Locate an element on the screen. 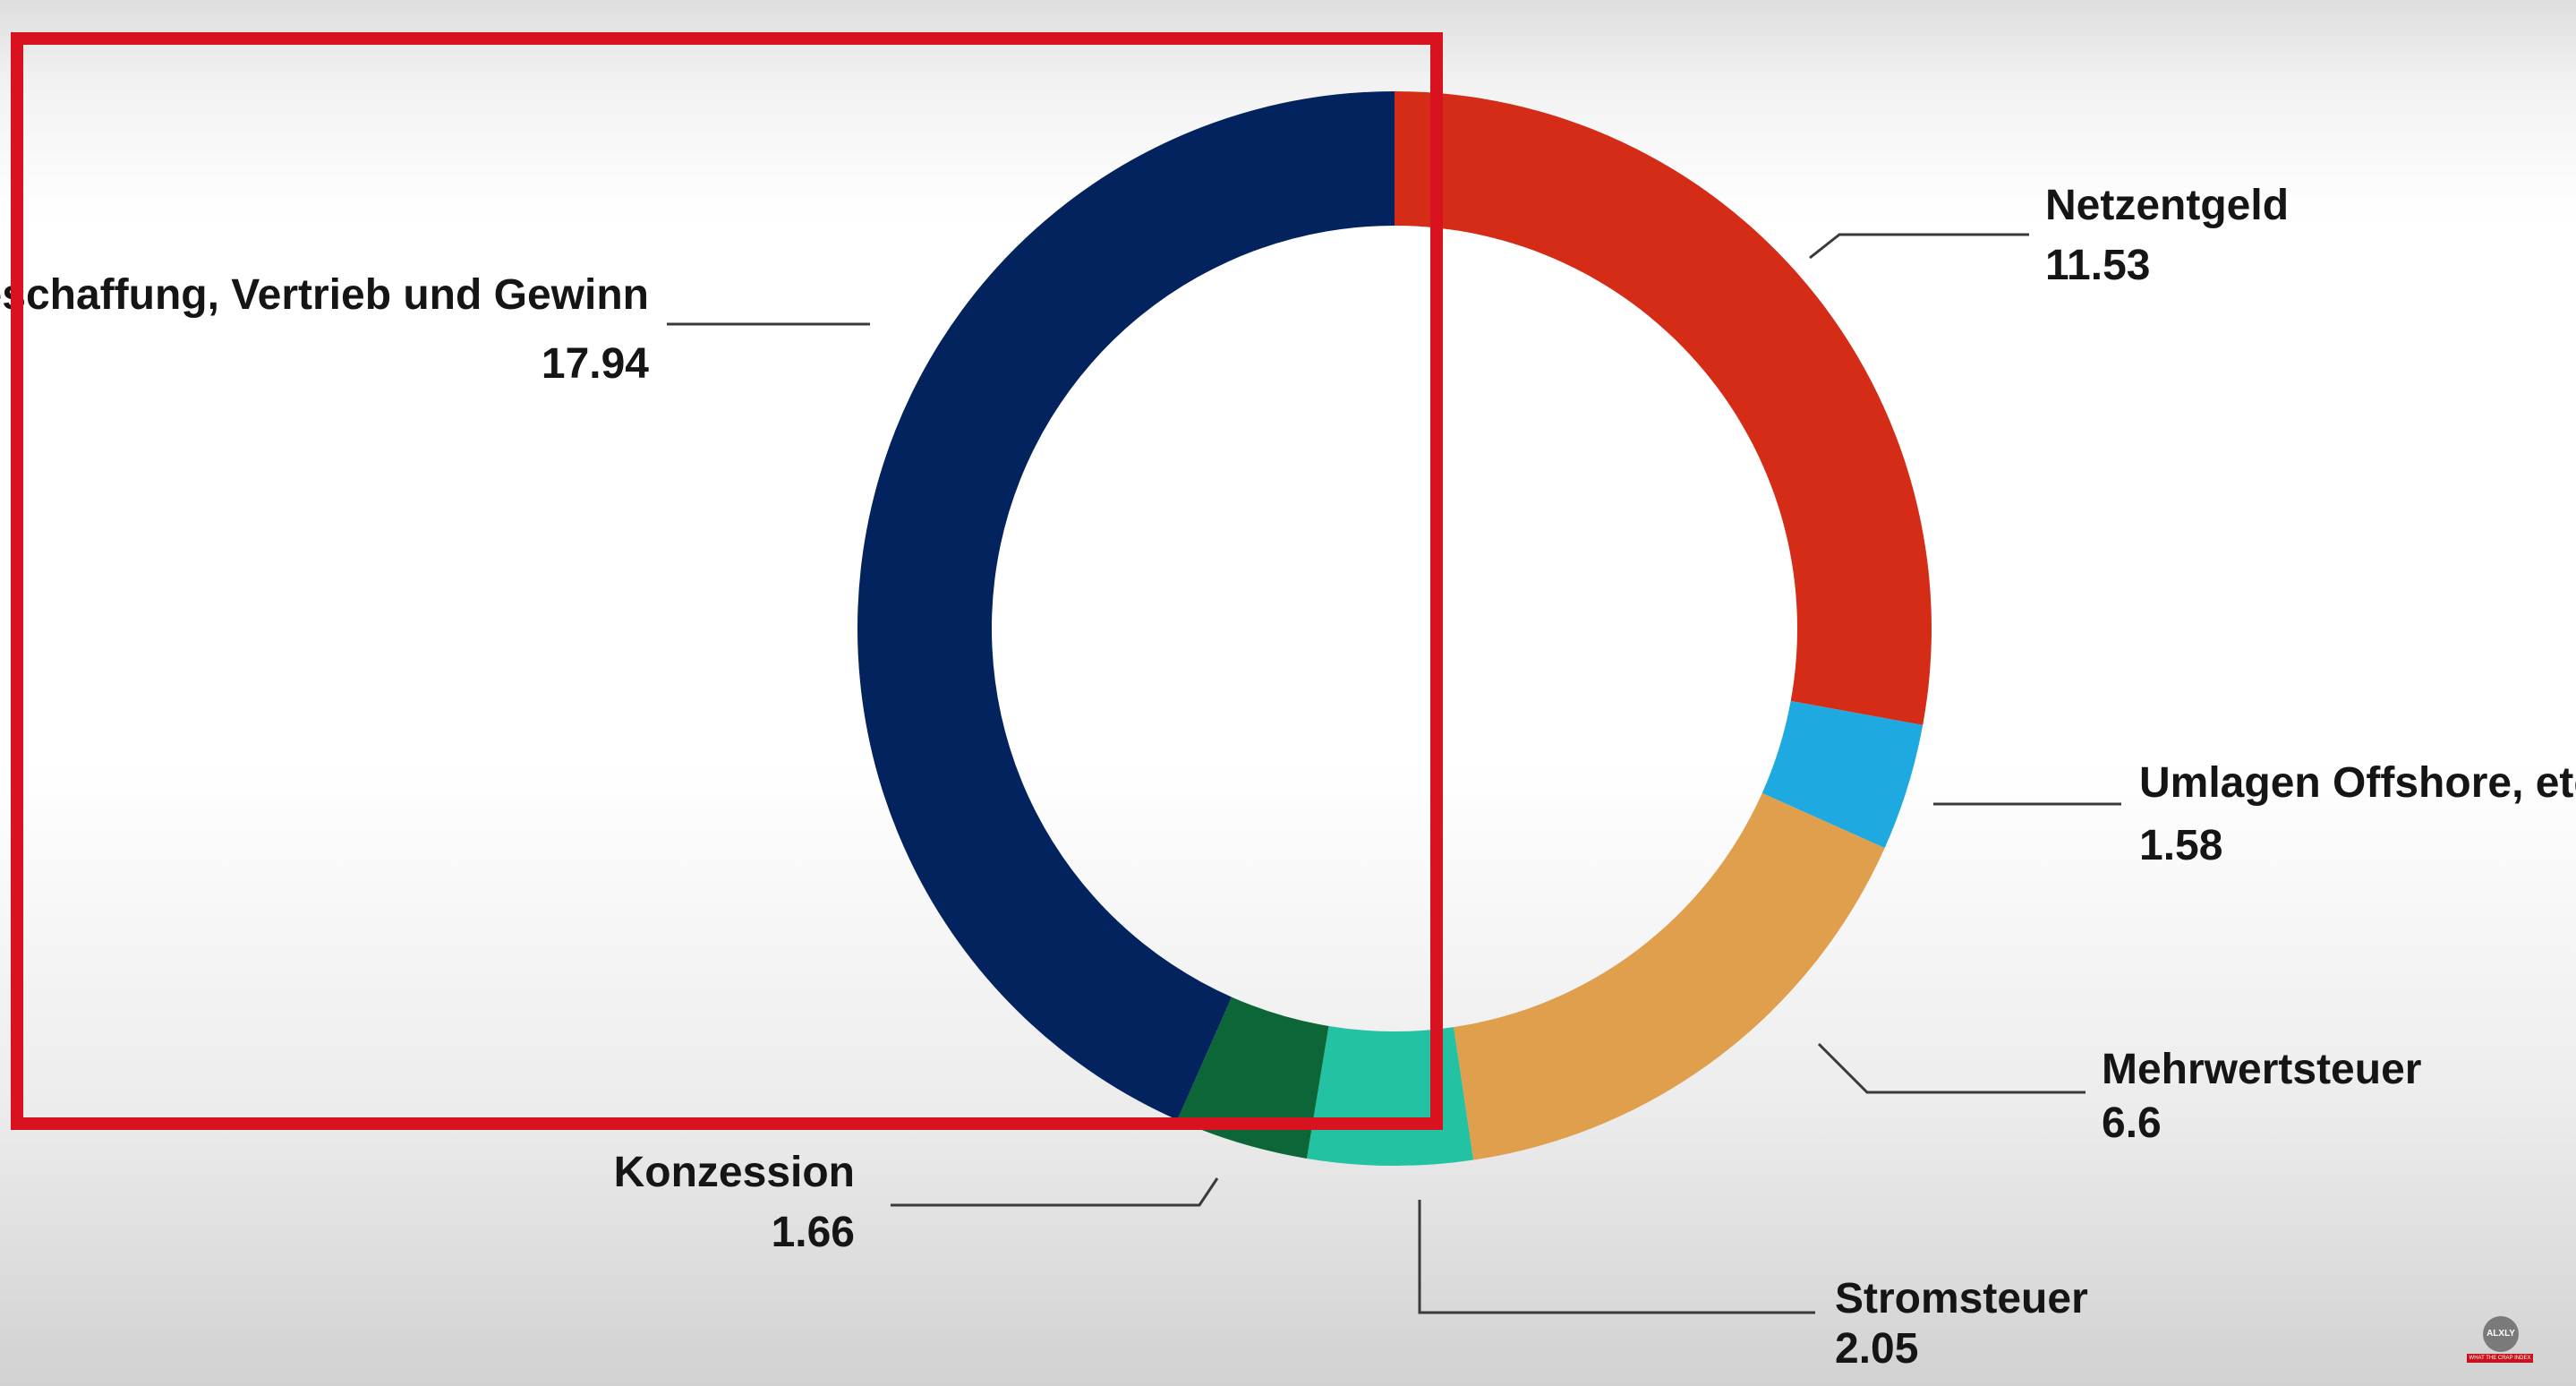 The height and width of the screenshot is (1386, 2576). leader-line-netzentgeld is located at coordinates (1919, 246).